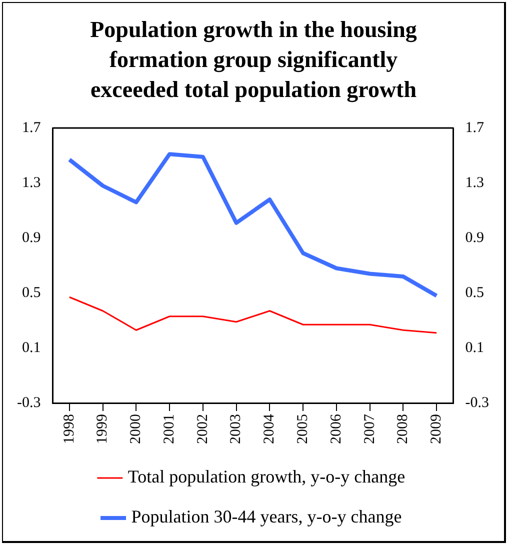  What do you see at coordinates (266, 516) in the screenshot?
I see `legend-label: Population 30-44 years, y-o-y change` at bounding box center [266, 516].